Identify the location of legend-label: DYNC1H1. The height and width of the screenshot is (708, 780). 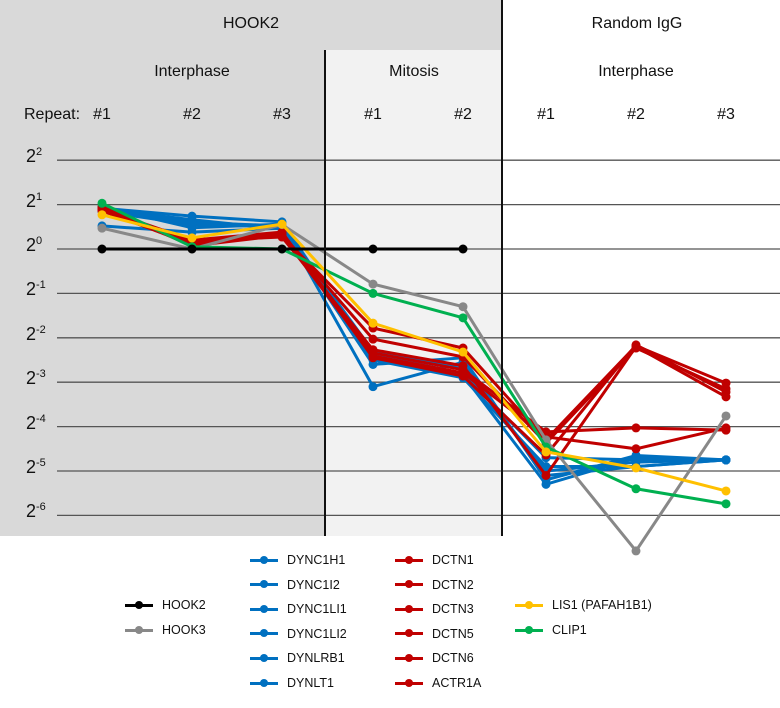
(316, 560).